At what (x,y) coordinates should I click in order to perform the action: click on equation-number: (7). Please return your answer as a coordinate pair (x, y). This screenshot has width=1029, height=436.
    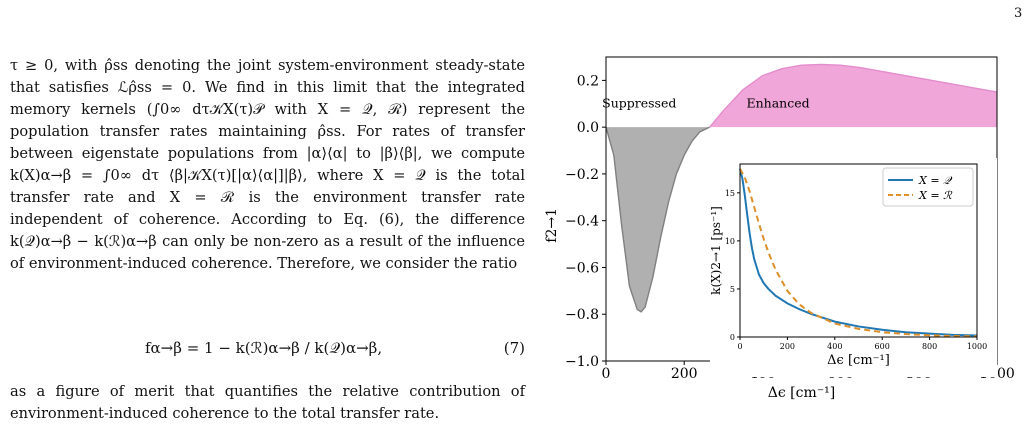
    Looking at the image, I should click on (514, 348).